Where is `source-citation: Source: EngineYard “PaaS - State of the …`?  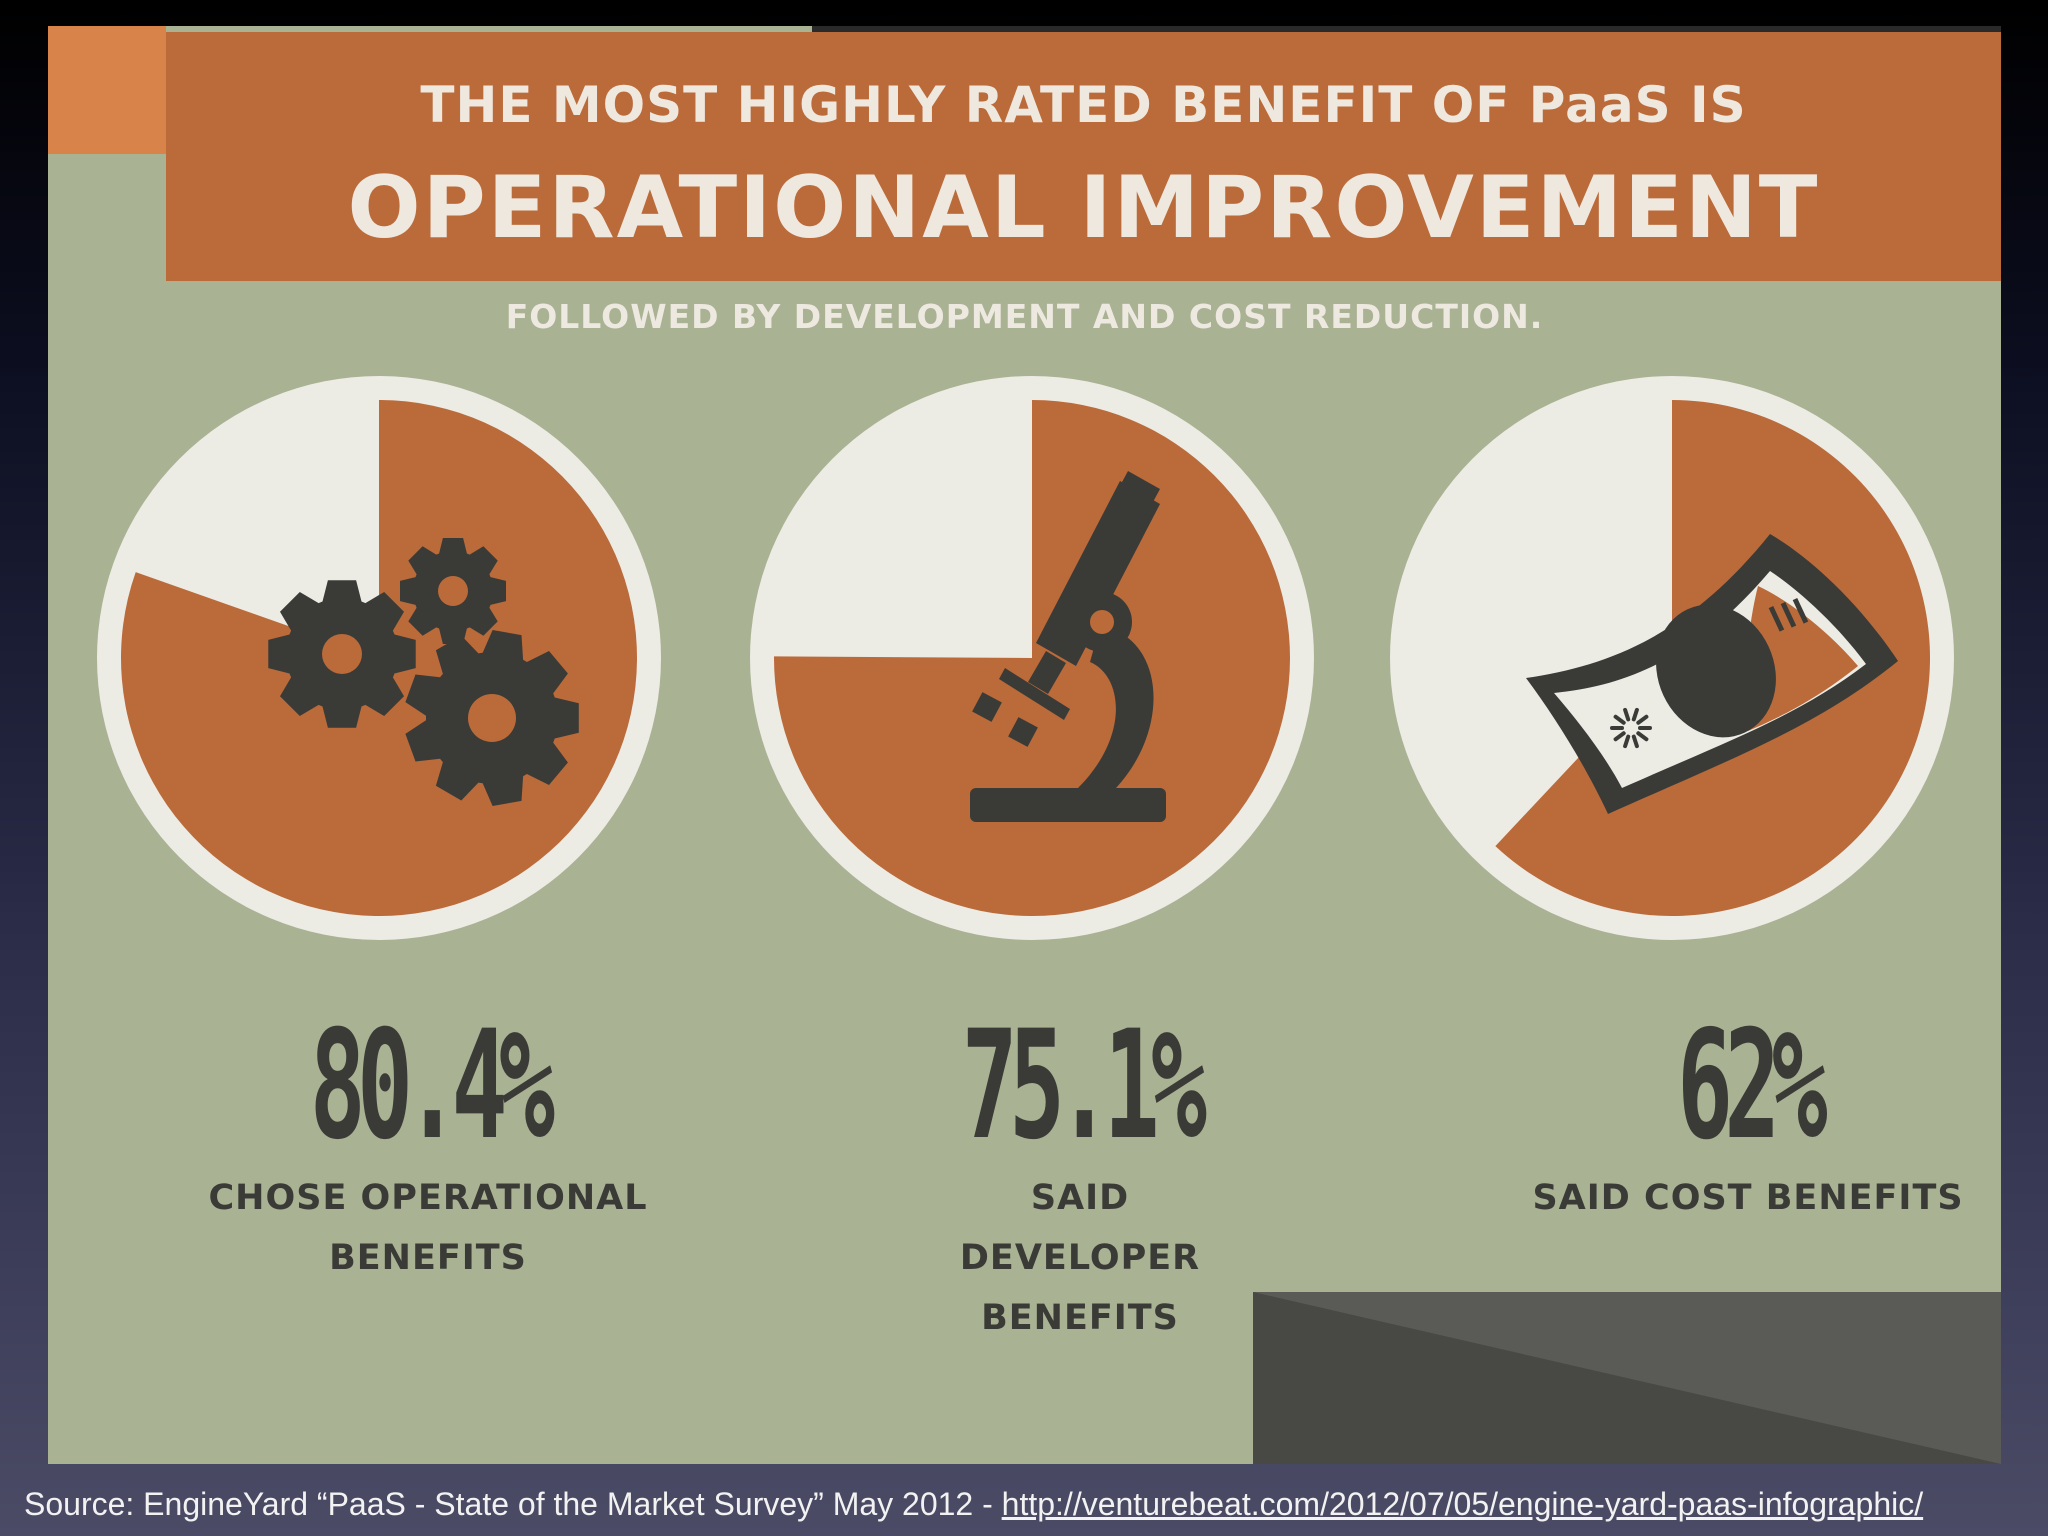
source-citation: Source: EngineYard “PaaS - State of the … is located at coordinates (973, 1504).